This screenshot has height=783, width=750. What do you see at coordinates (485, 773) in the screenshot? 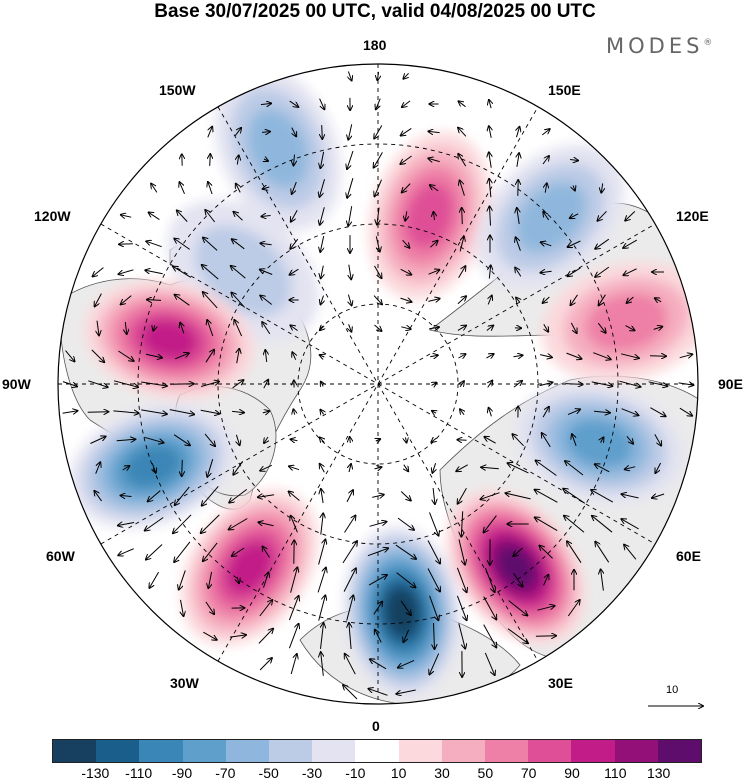
I see `colorbar-tick-label: 50` at bounding box center [485, 773].